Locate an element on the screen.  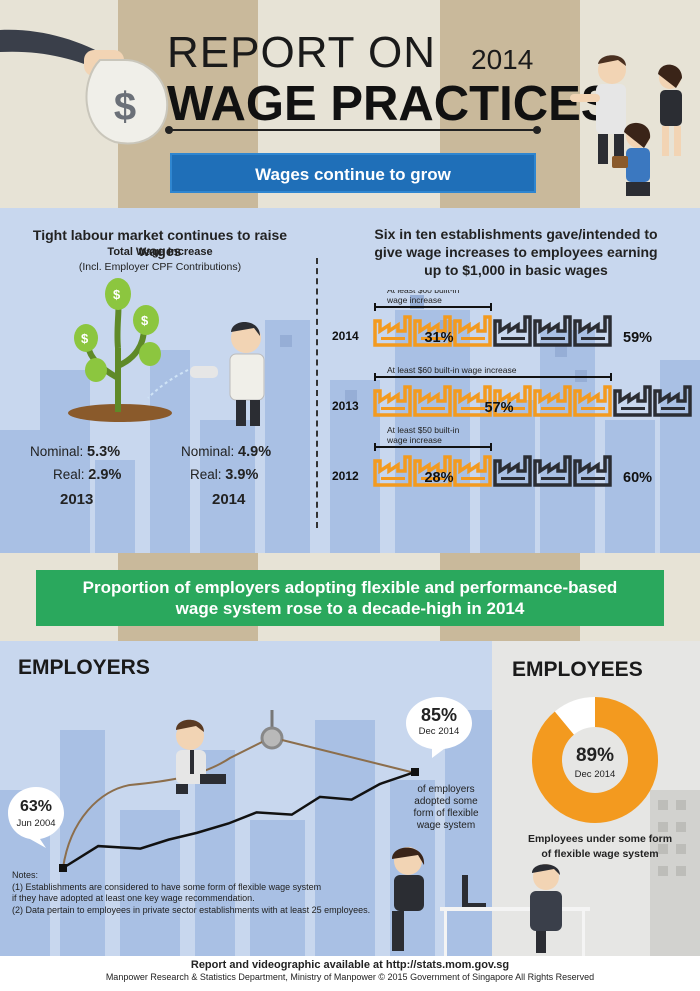
money-tree-illustration: $ $ $ is located at coordinates (166, 352).